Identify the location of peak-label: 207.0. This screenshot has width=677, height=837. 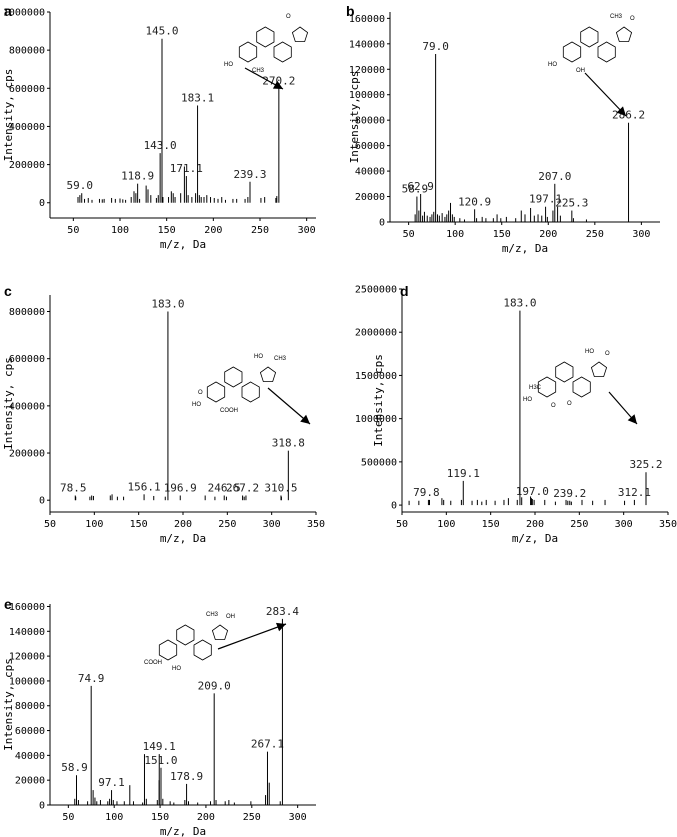
(554, 176).